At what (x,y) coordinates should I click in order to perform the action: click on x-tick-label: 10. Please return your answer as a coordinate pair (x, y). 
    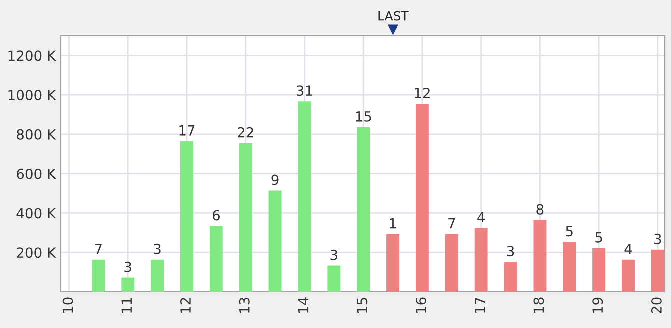
    Looking at the image, I should click on (68, 306).